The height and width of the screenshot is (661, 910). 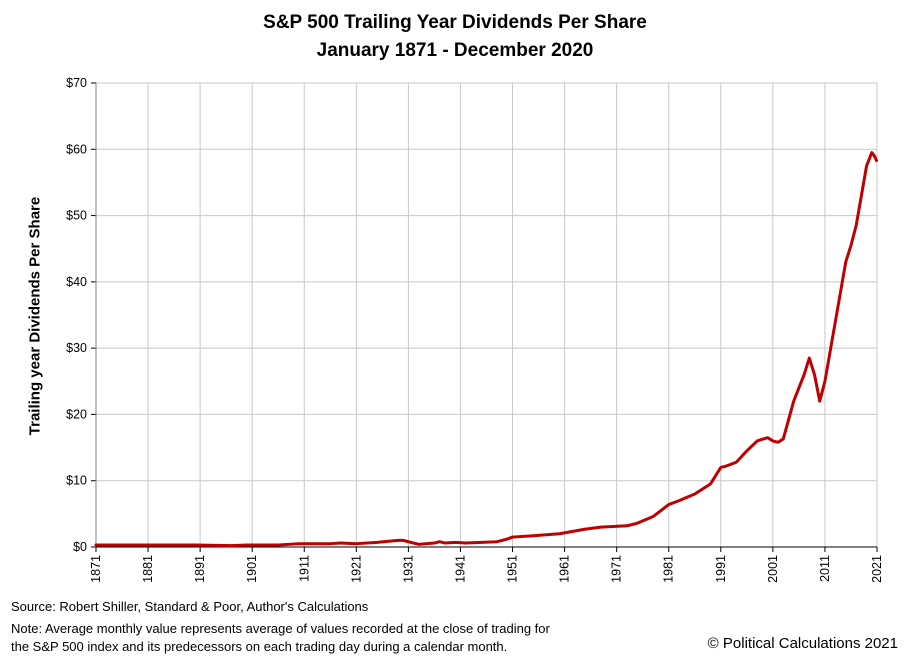 I want to click on y-tick-label: $20, so click(x=76, y=414).